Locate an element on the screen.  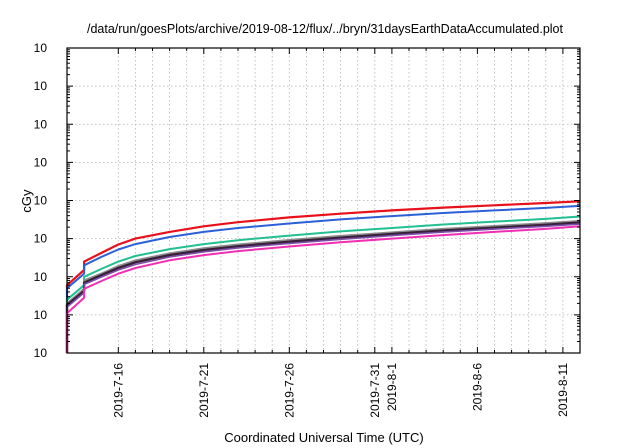
y-axis-label: cGy is located at coordinates (26, 201).